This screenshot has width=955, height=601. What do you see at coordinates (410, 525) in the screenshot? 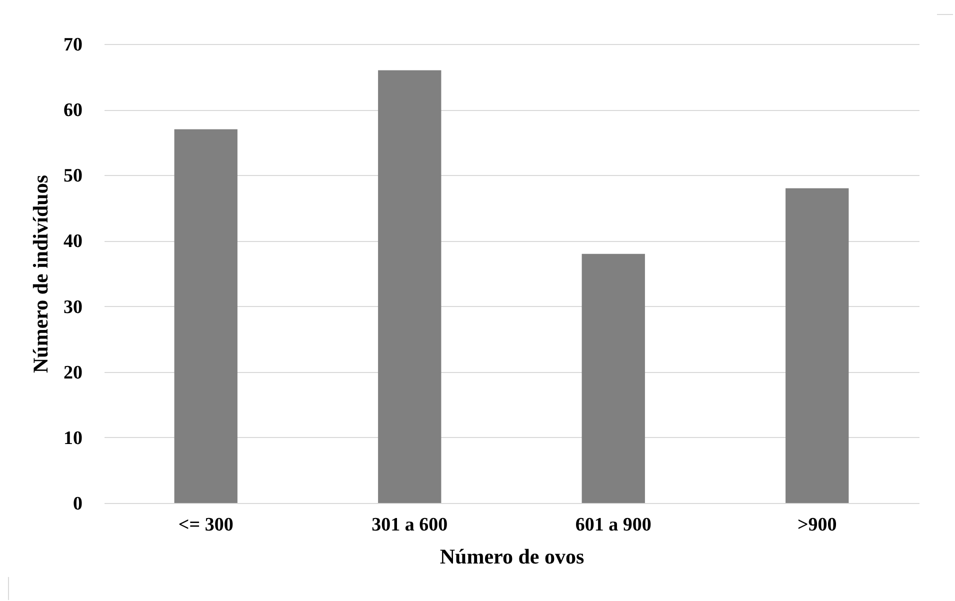
I see `x-tick-label: 301 a 600` at bounding box center [410, 525].